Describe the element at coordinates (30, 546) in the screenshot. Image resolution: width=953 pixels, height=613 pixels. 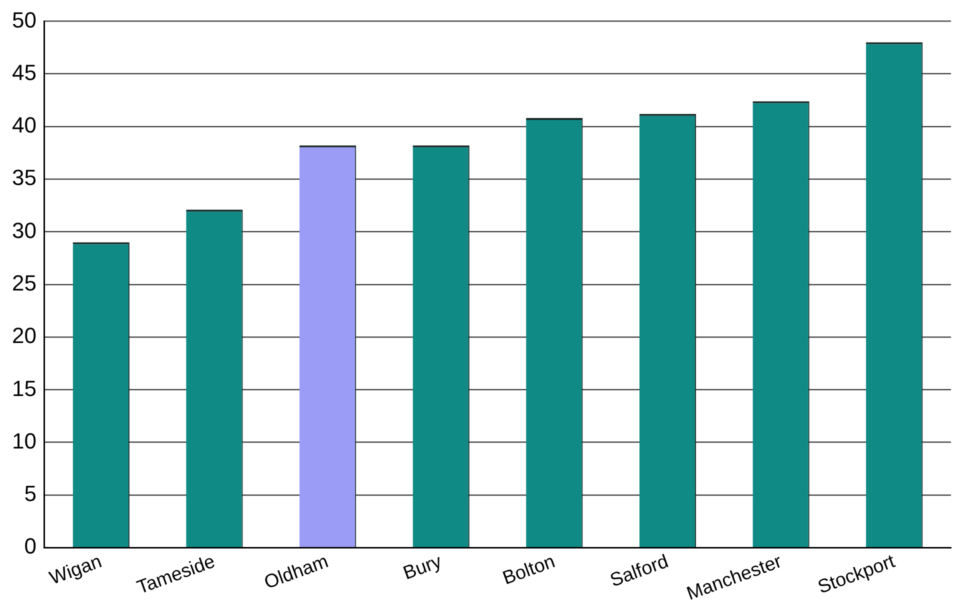
I see `y-tick-label: 0` at that location.